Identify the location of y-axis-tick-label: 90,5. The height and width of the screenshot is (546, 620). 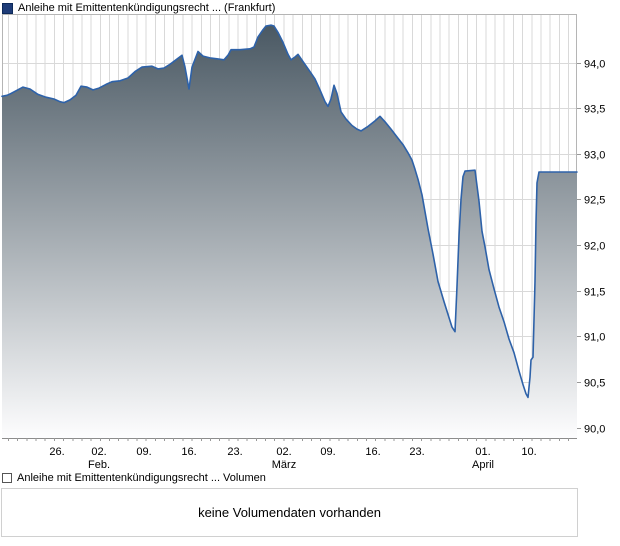
(594, 384).